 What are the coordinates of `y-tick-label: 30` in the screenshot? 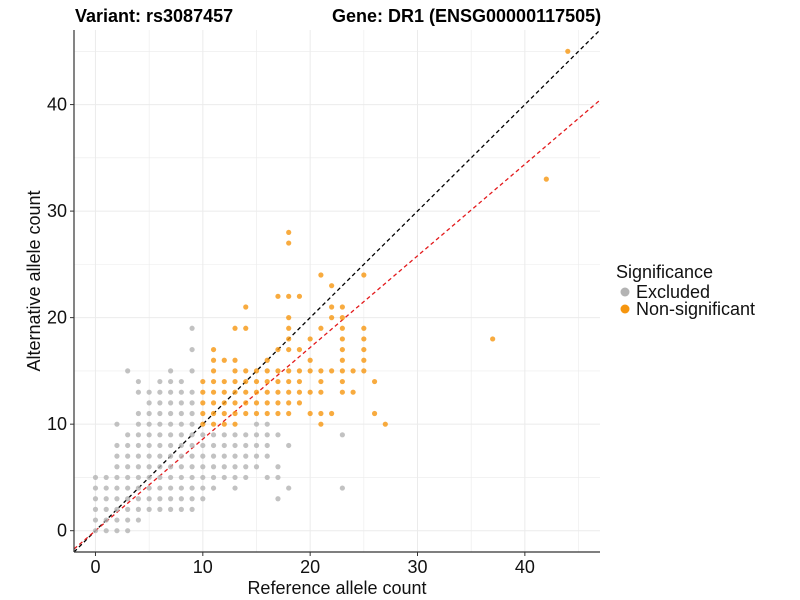 It's located at (57, 211).